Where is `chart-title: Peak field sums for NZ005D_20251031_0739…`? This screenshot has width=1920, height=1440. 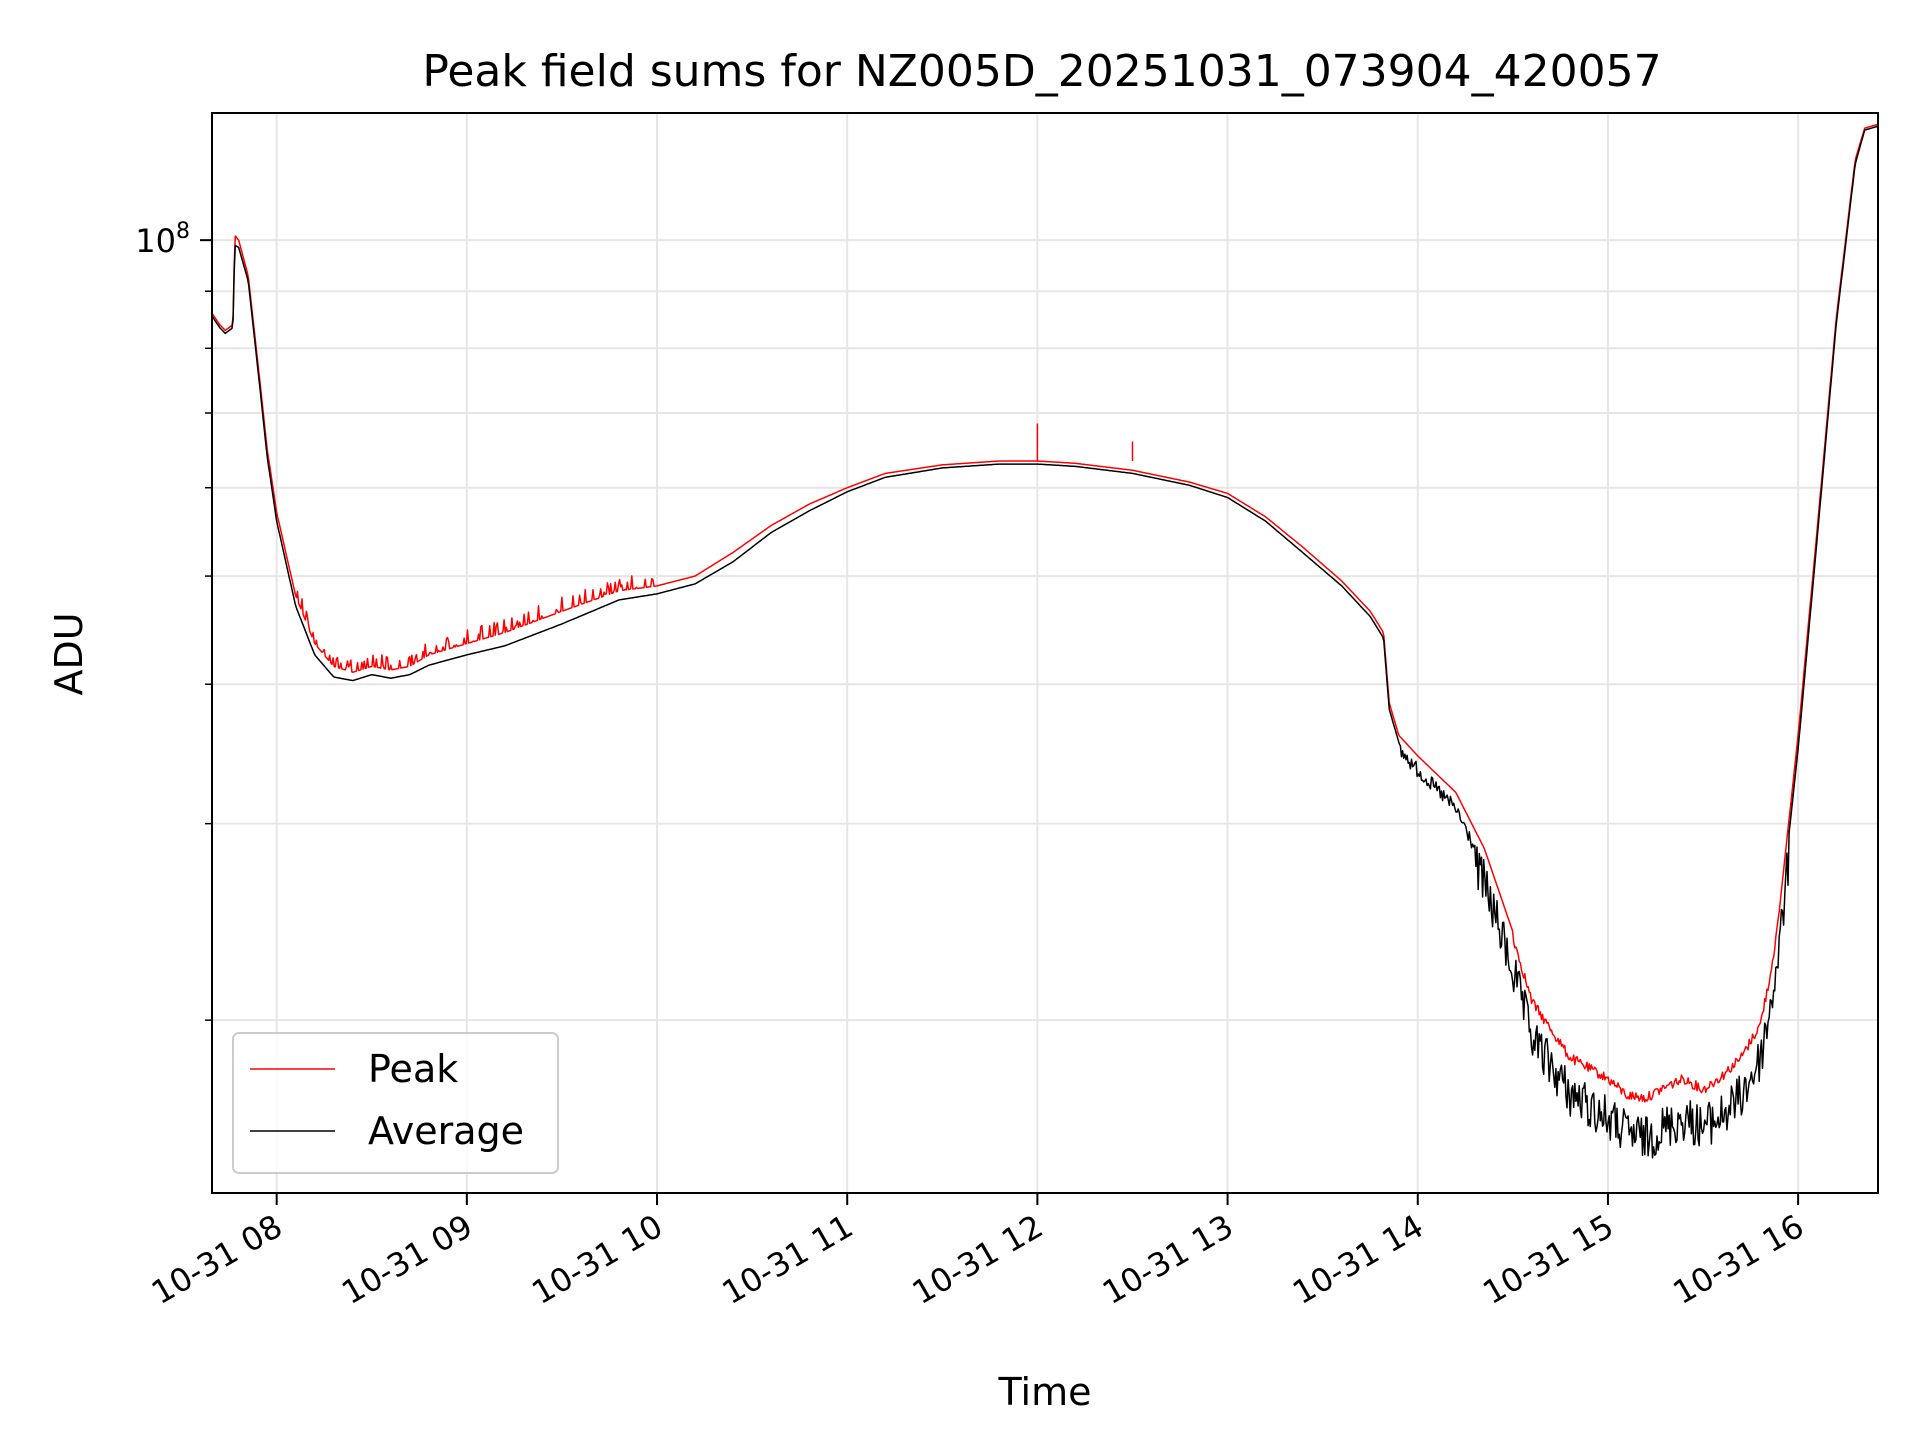
chart-title: Peak field sums for NZ005D_20251031_0739… is located at coordinates (1041, 71).